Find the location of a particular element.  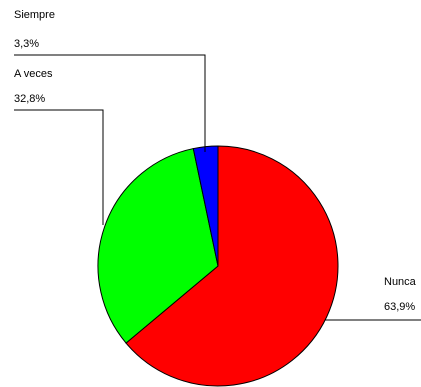

slice-value-nunca: 63,9% is located at coordinates (399, 307).